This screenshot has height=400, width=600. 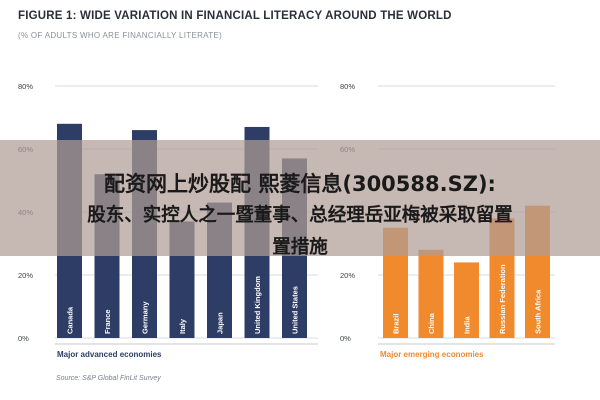 I want to click on source-note: Source: S&P Global FinLit Survey, so click(x=108, y=378).